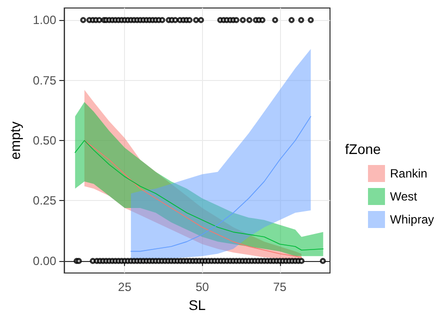 This screenshot has height=319, width=447. Describe the element at coordinates (404, 197) in the screenshot. I see `legend-label: West` at that location.